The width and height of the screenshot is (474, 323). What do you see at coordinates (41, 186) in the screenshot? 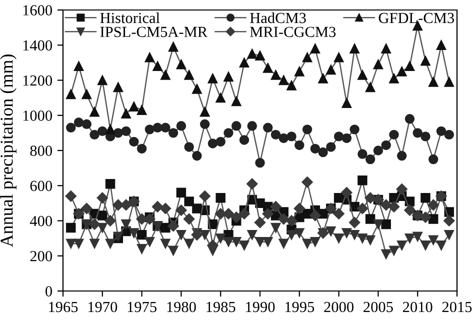
I see `y-tick-label: 600` at bounding box center [41, 186].